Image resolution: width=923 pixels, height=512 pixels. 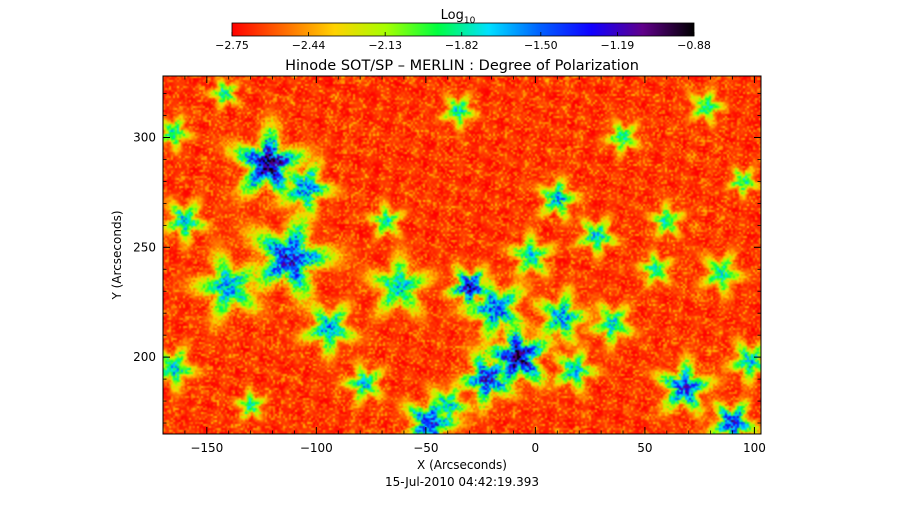 I want to click on y-tick-label: 200, so click(x=144, y=357).